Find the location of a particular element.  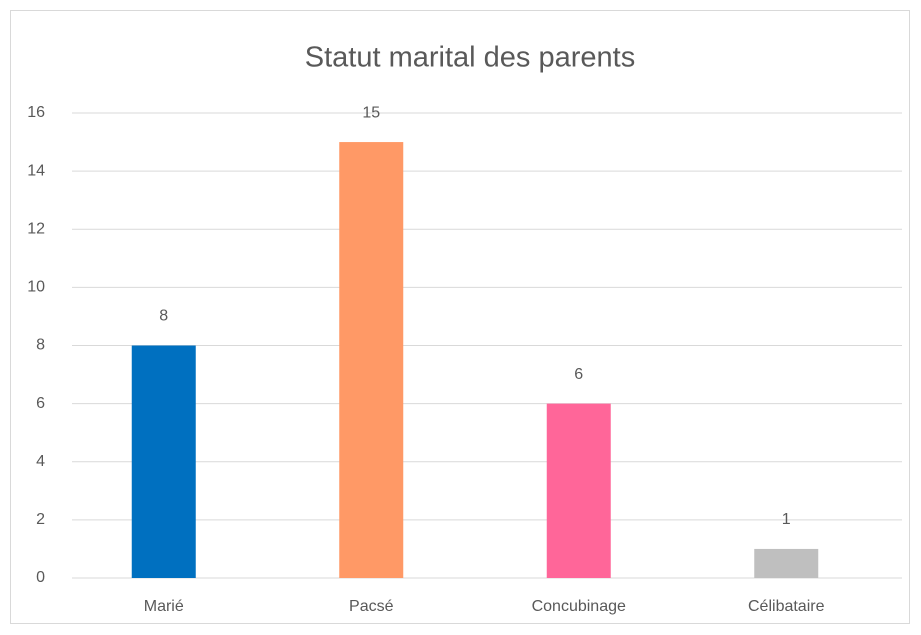

data-label: 15 is located at coordinates (371, 112).